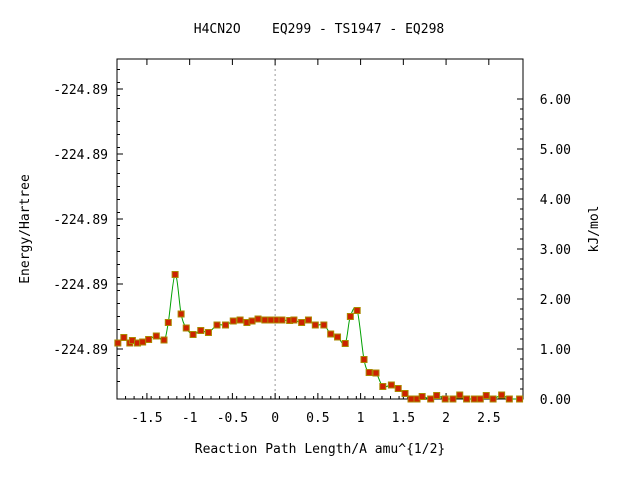 The width and height of the screenshot is (640, 480). Describe the element at coordinates (275, 418) in the screenshot. I see `x-tick-label: 0` at that location.